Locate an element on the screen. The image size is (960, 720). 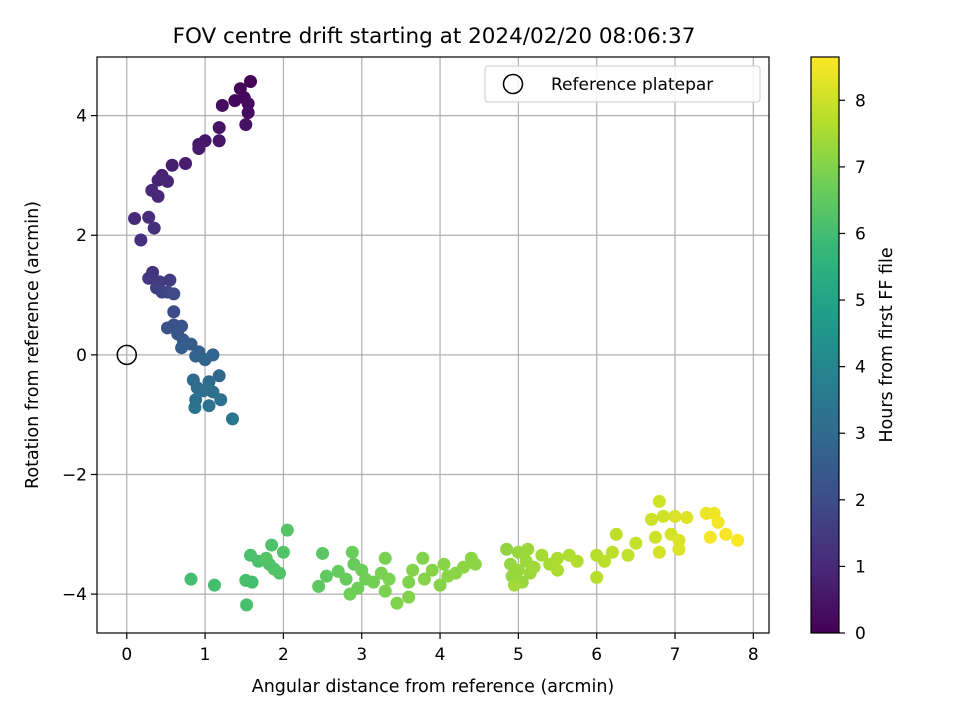
colorbar-ticks: 0 1 2 3 4 5 6 7 8 is located at coordinates (852, 367).